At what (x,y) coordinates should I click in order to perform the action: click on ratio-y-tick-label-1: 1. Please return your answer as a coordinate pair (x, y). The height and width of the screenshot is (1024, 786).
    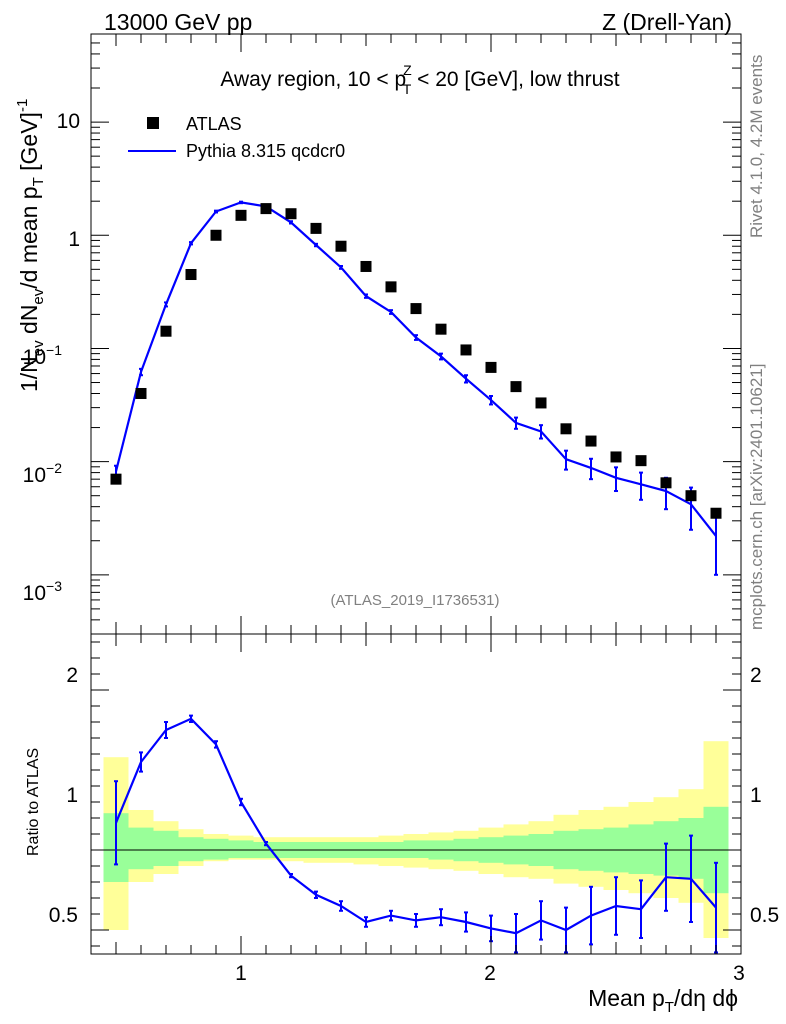
    Looking at the image, I should click on (72, 795).